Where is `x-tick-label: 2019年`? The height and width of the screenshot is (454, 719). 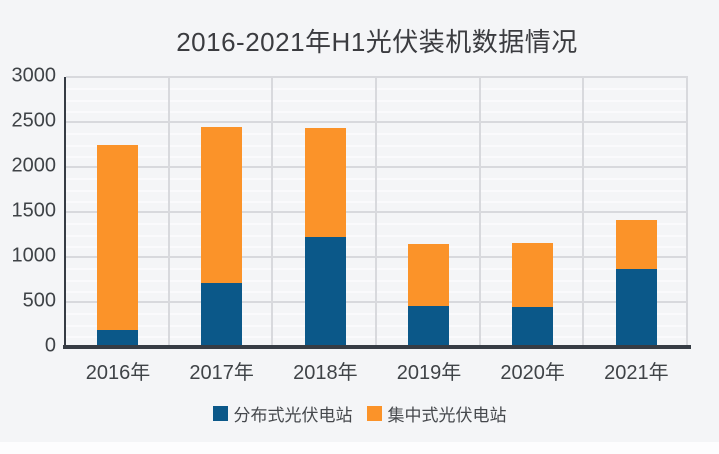 x-tick-label: 2019年 is located at coordinates (429, 373).